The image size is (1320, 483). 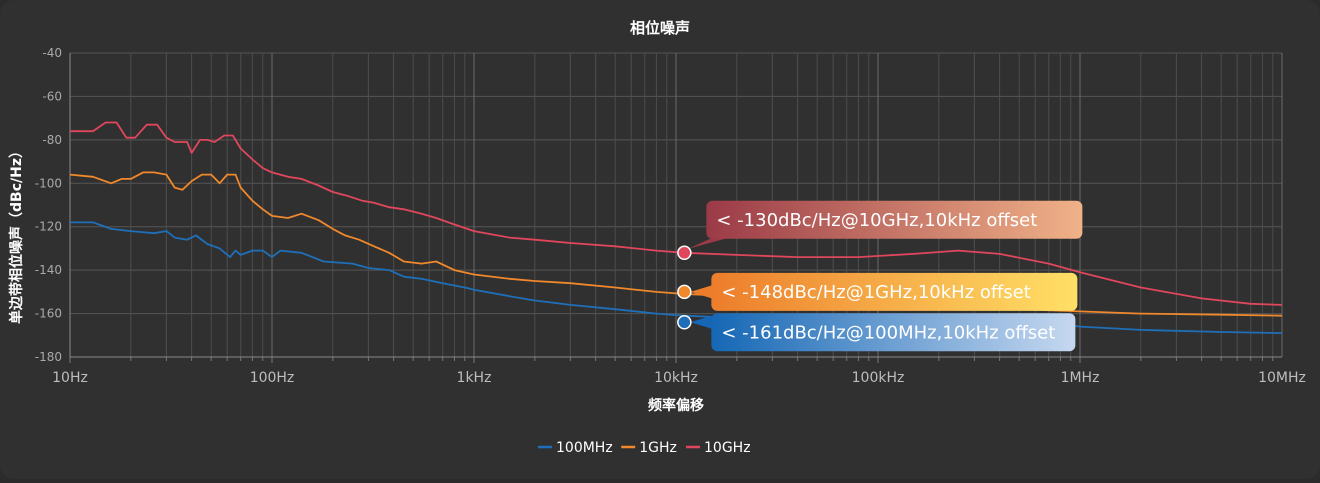 I want to click on annotation-label: < -161dBc/Hz@100MHz,10kHz offset, so click(x=888, y=332).